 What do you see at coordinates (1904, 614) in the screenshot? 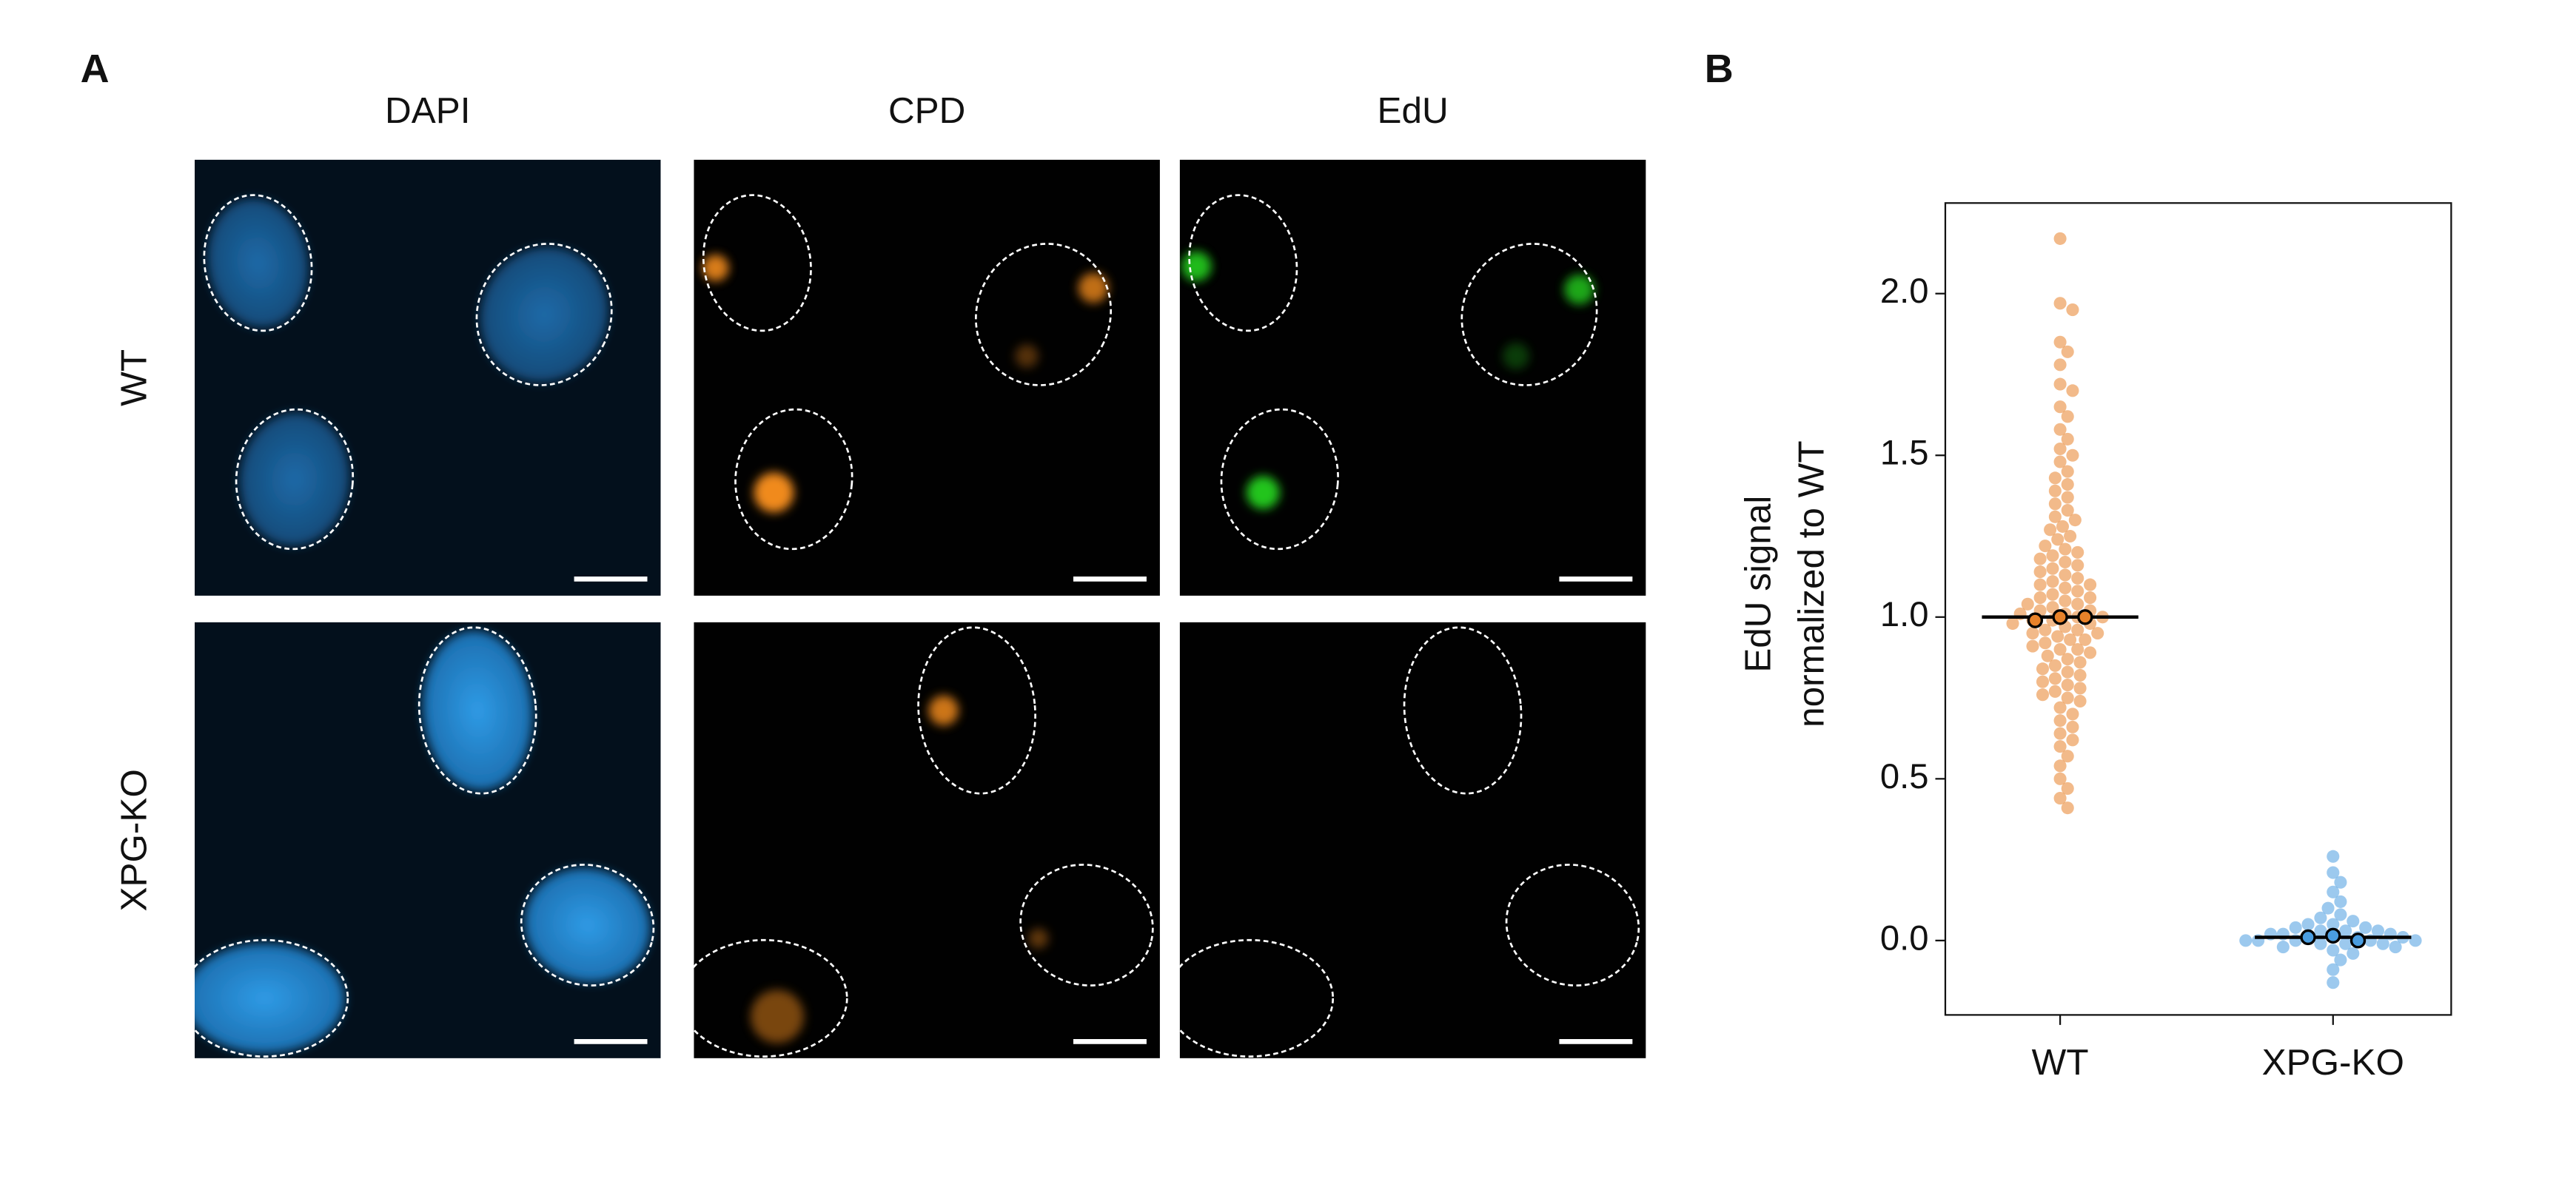
I see `y-tick-label: 1.0` at bounding box center [1904, 614].